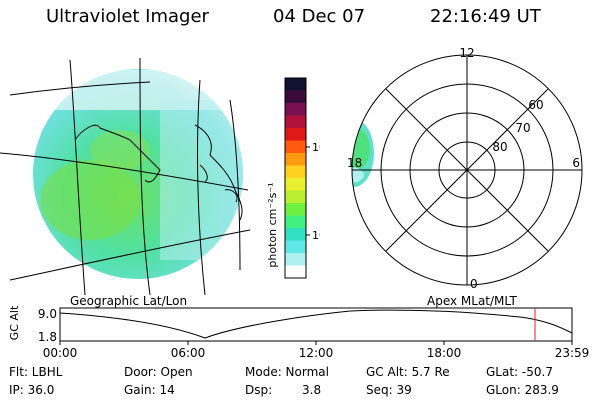 The height and width of the screenshot is (400, 600). I want to click on y-tick-9: 9.0, so click(47, 314).